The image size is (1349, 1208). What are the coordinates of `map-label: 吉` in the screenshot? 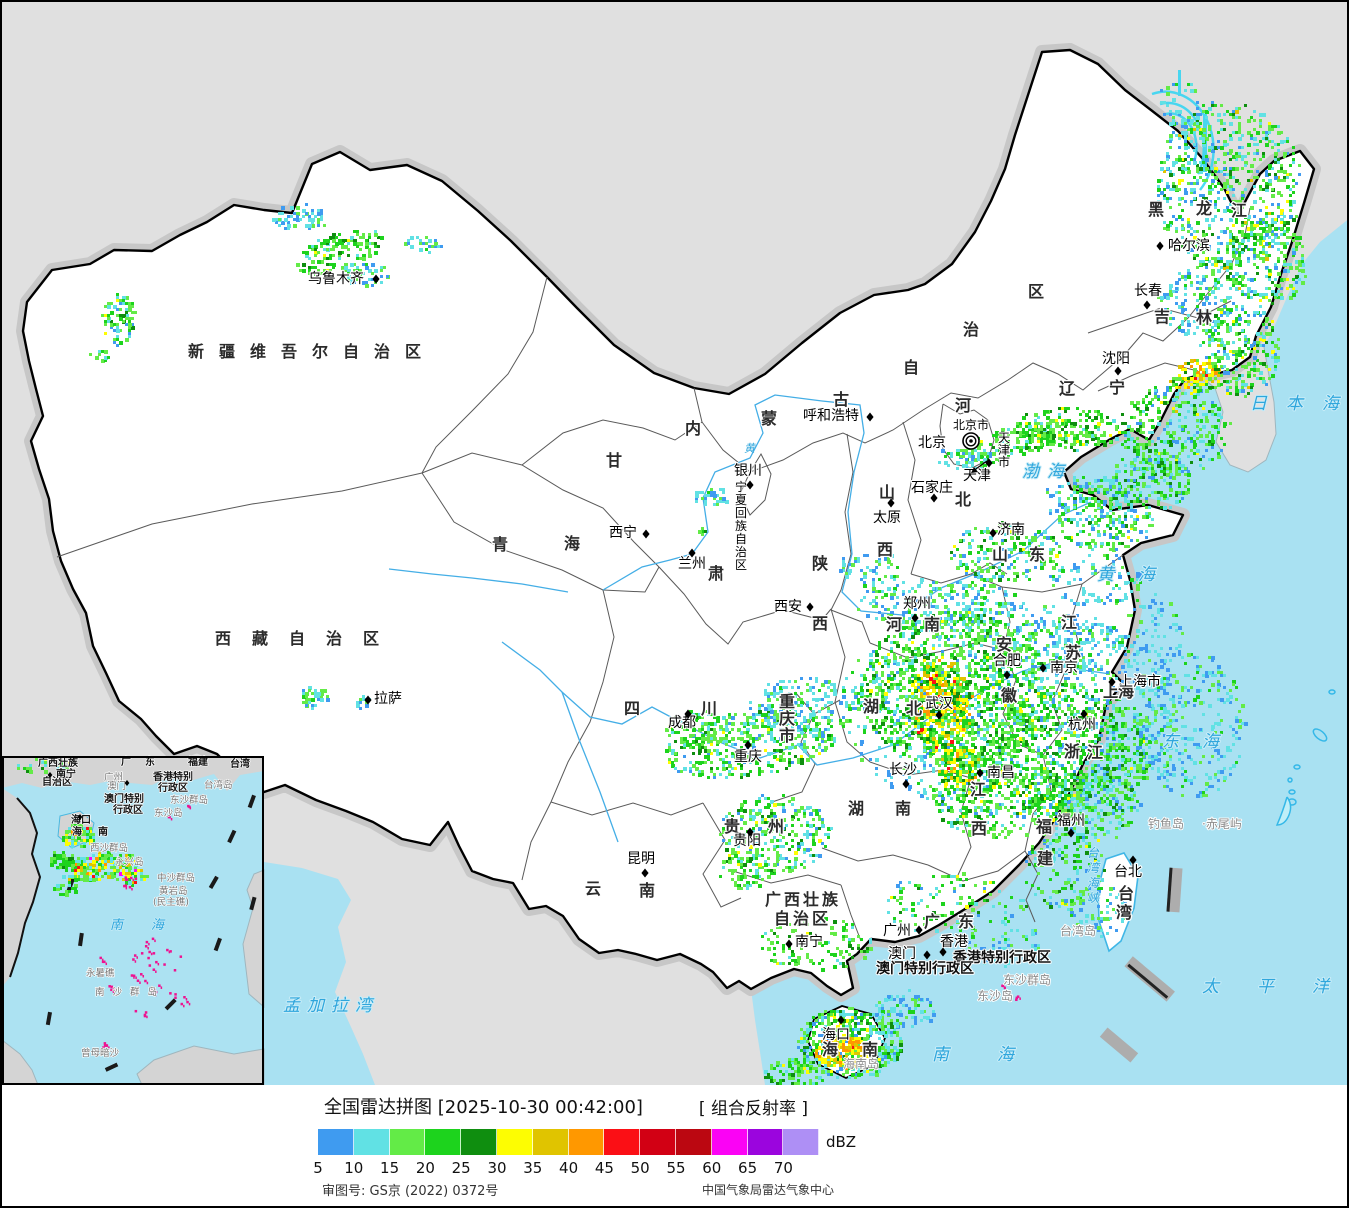 It's located at (1162, 316).